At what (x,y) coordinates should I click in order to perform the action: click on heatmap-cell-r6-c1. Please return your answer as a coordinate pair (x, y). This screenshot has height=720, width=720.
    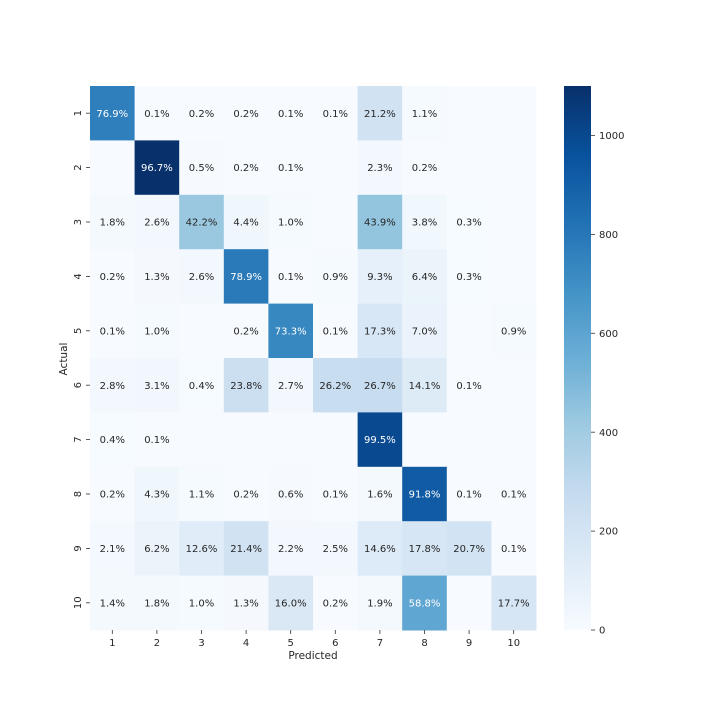
    Looking at the image, I should click on (113, 385).